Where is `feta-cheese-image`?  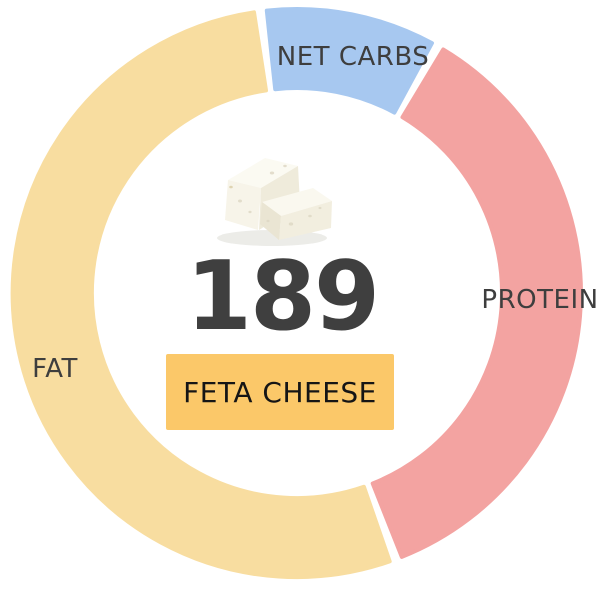 feta-cheese-image is located at coordinates (277, 197).